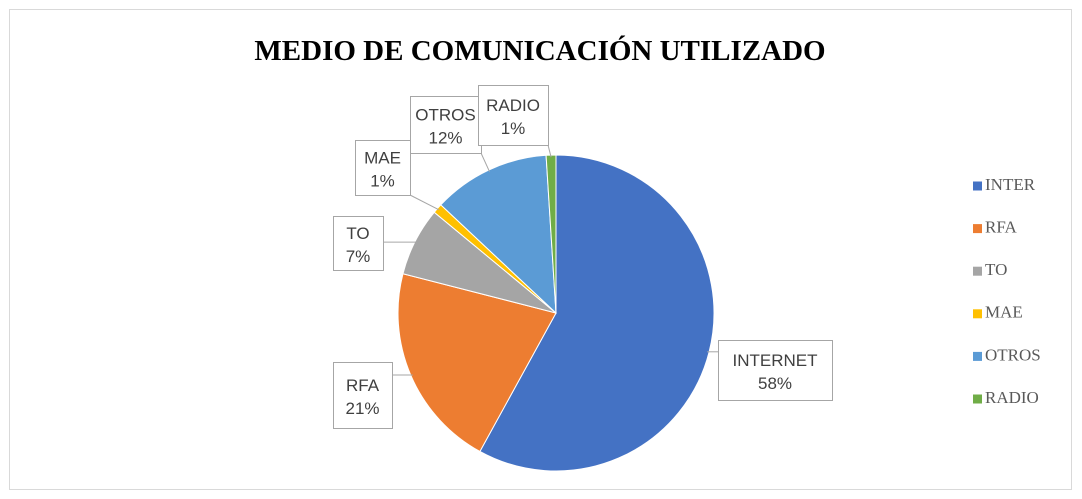 The image size is (1082, 499). I want to click on legend-label: MAE, so click(1004, 312).